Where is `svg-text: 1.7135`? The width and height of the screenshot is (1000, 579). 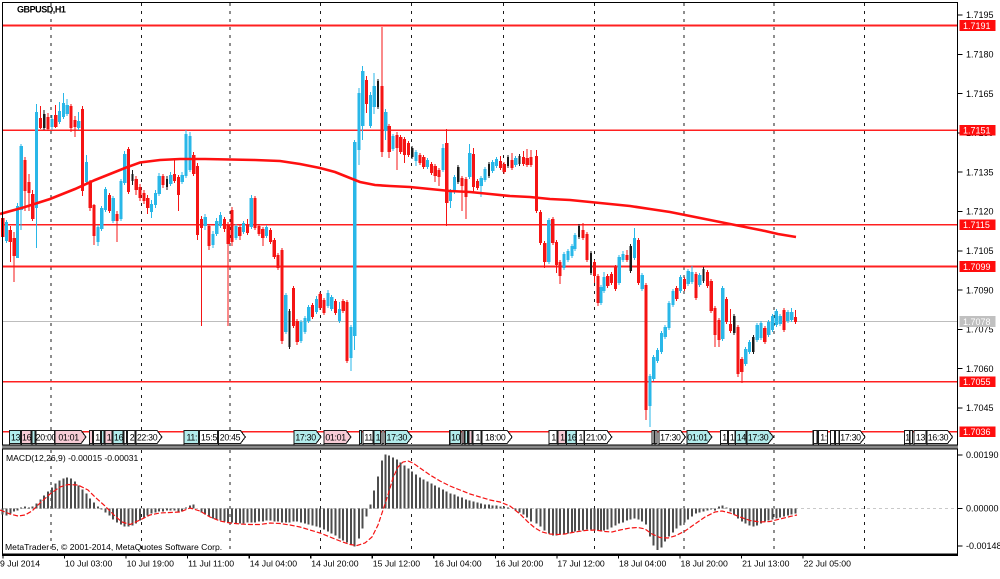 svg-text: 1.7135 is located at coordinates (980, 172).